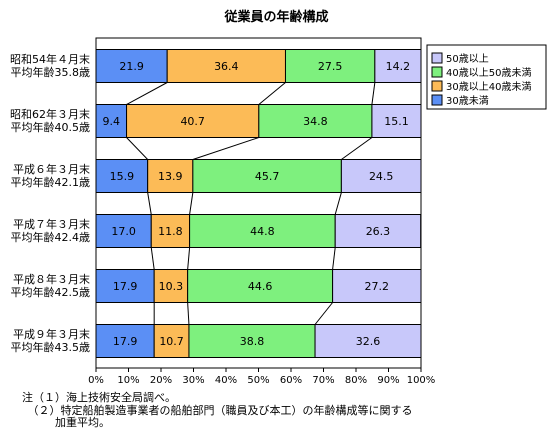  What do you see at coordinates (258, 380) in the screenshot?
I see `x-tick-label: 50%` at bounding box center [258, 380].